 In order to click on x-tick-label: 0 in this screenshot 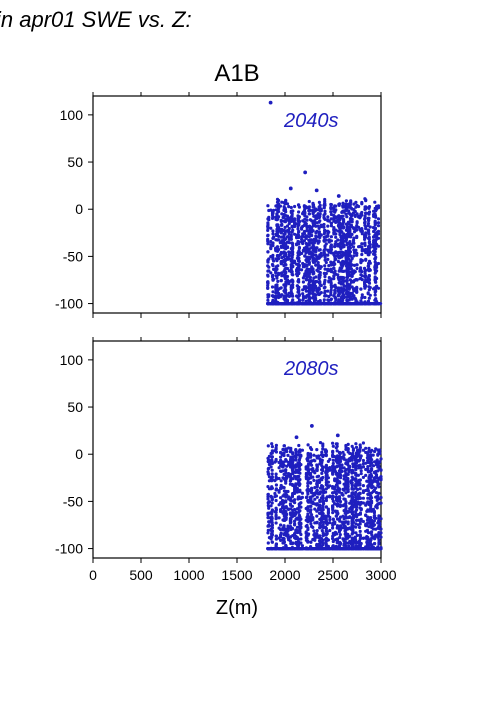, I will do `click(93, 575)`.